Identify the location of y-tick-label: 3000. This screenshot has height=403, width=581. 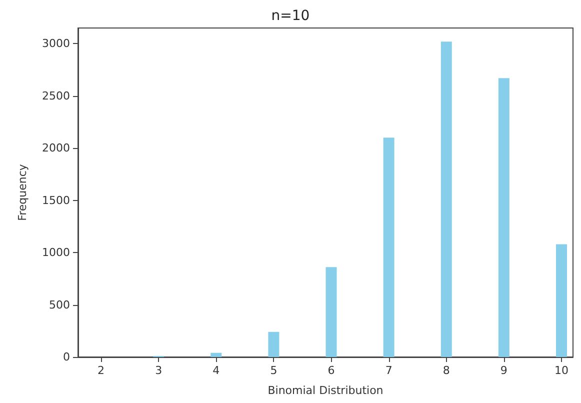
(56, 43).